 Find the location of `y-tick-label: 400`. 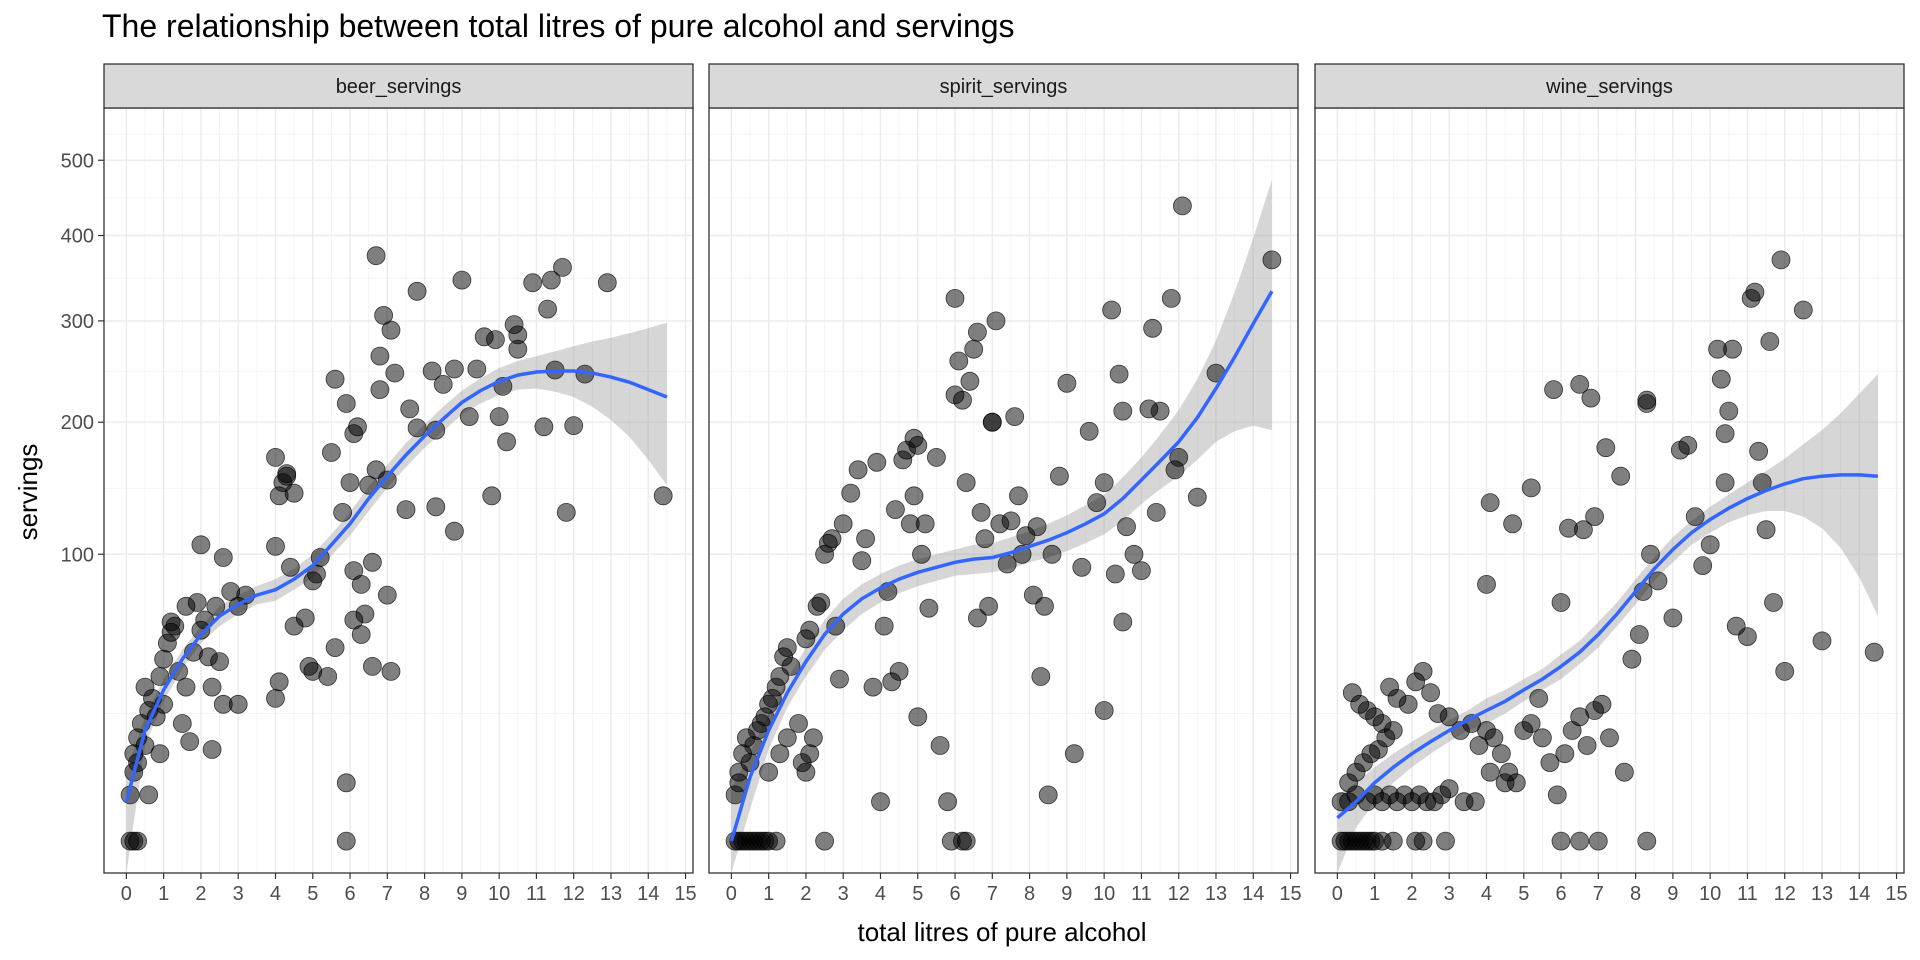

y-tick-label: 400 is located at coordinates (77, 237).